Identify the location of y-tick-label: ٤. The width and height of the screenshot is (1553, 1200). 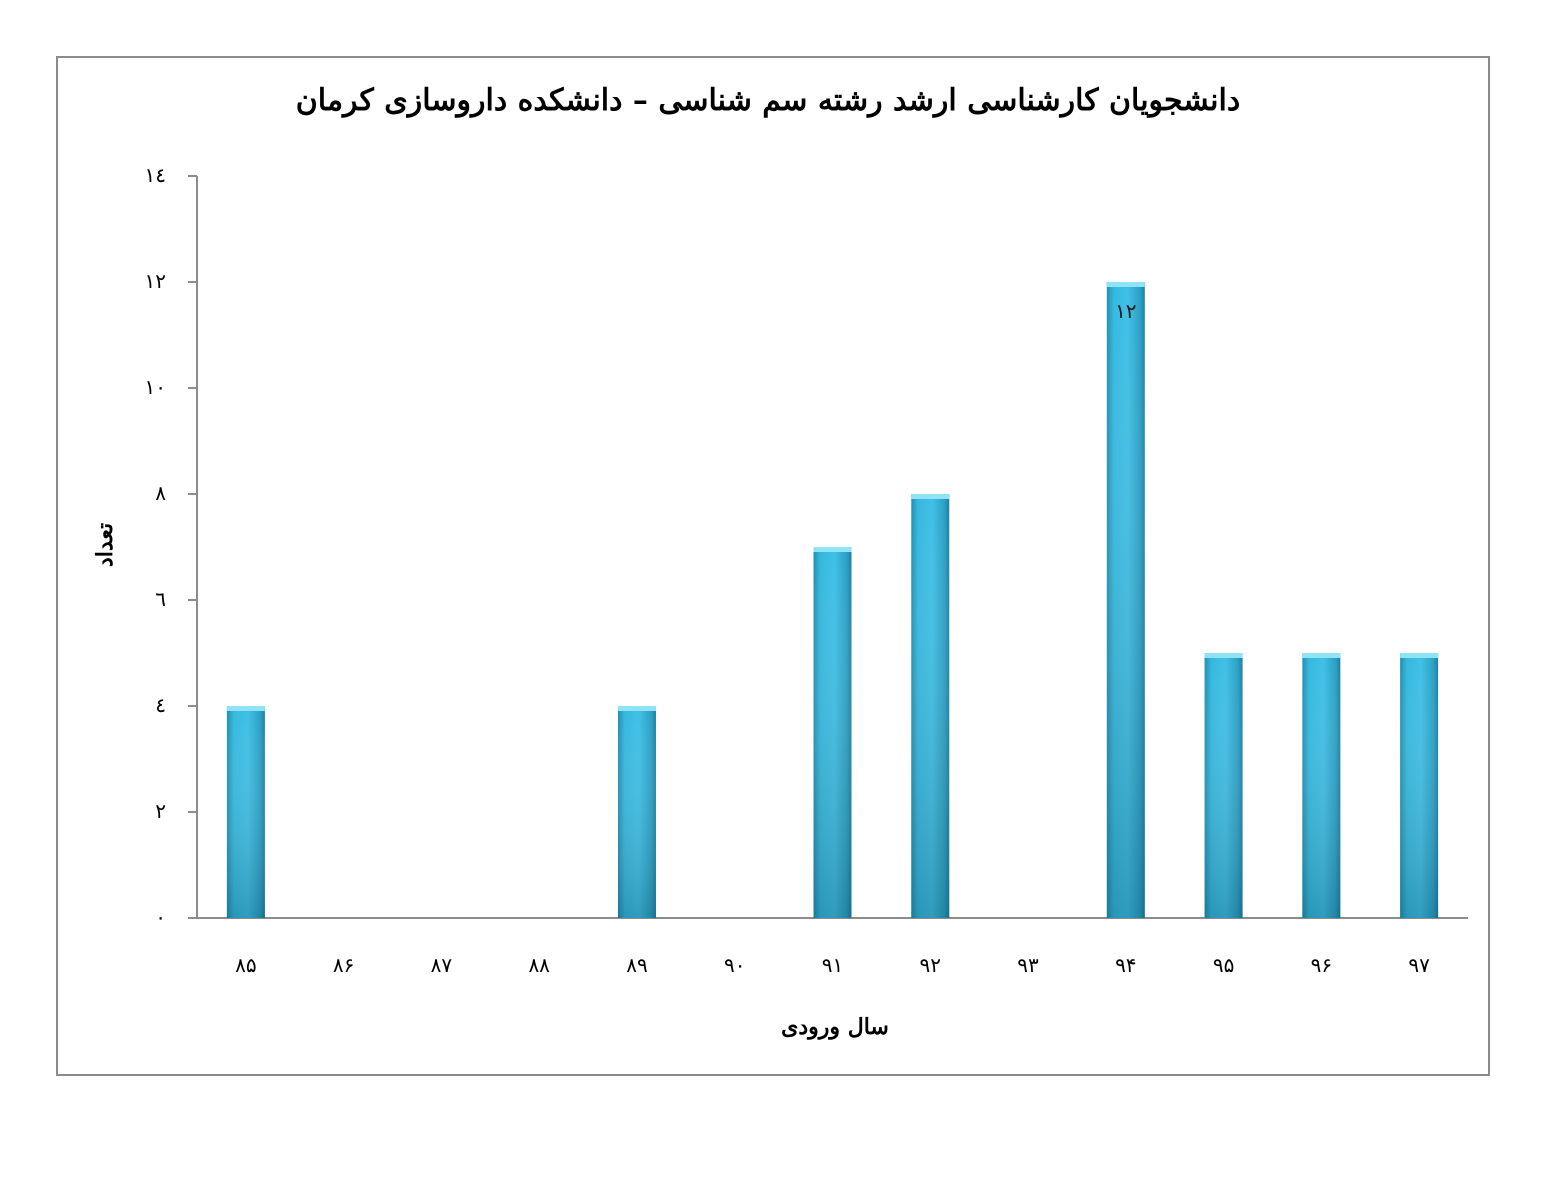
(160, 705).